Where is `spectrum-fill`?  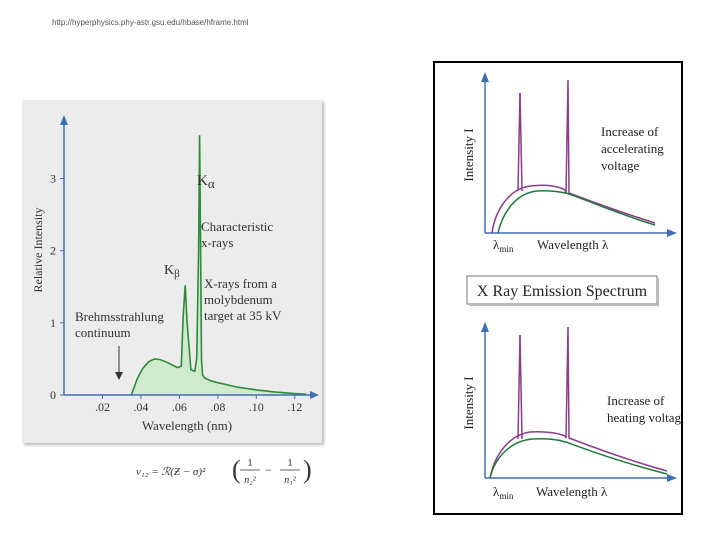 spectrum-fill is located at coordinates (219, 265).